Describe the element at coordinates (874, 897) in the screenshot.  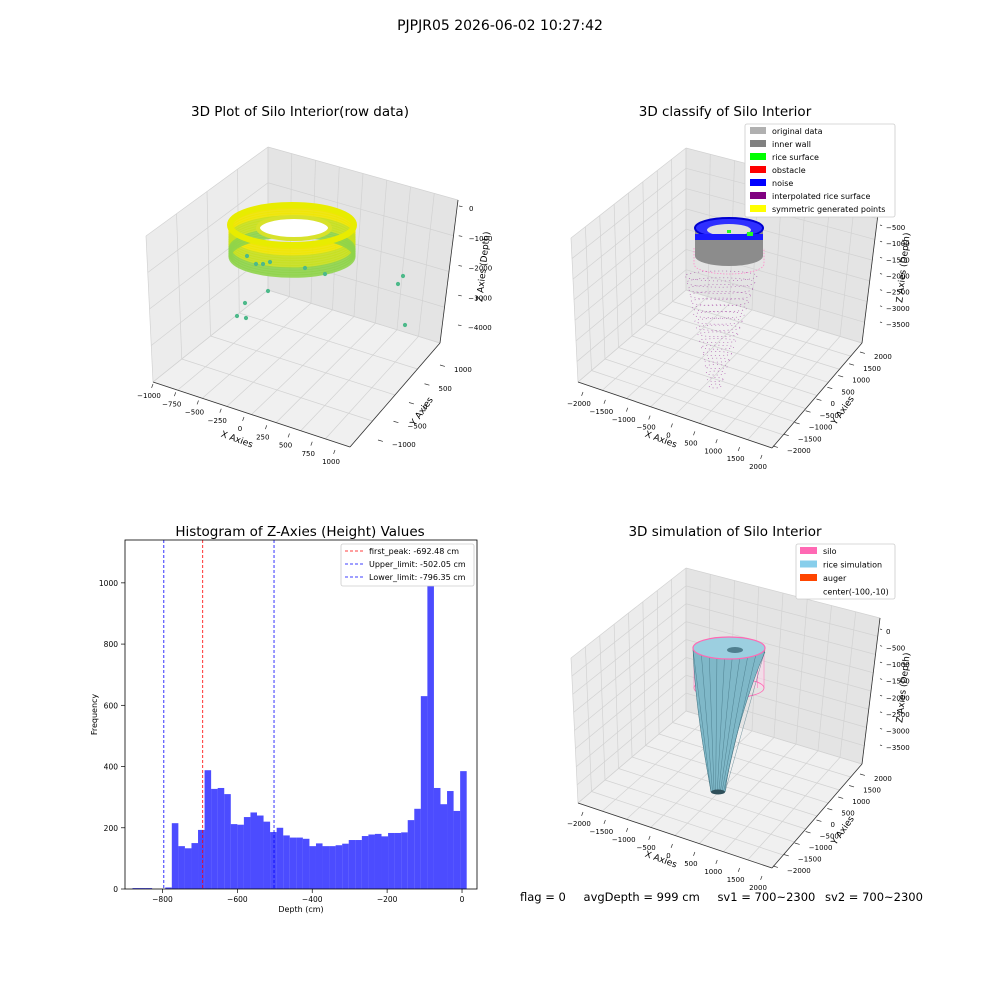
I see `sv2-text: sv2 = 700~2300` at that location.